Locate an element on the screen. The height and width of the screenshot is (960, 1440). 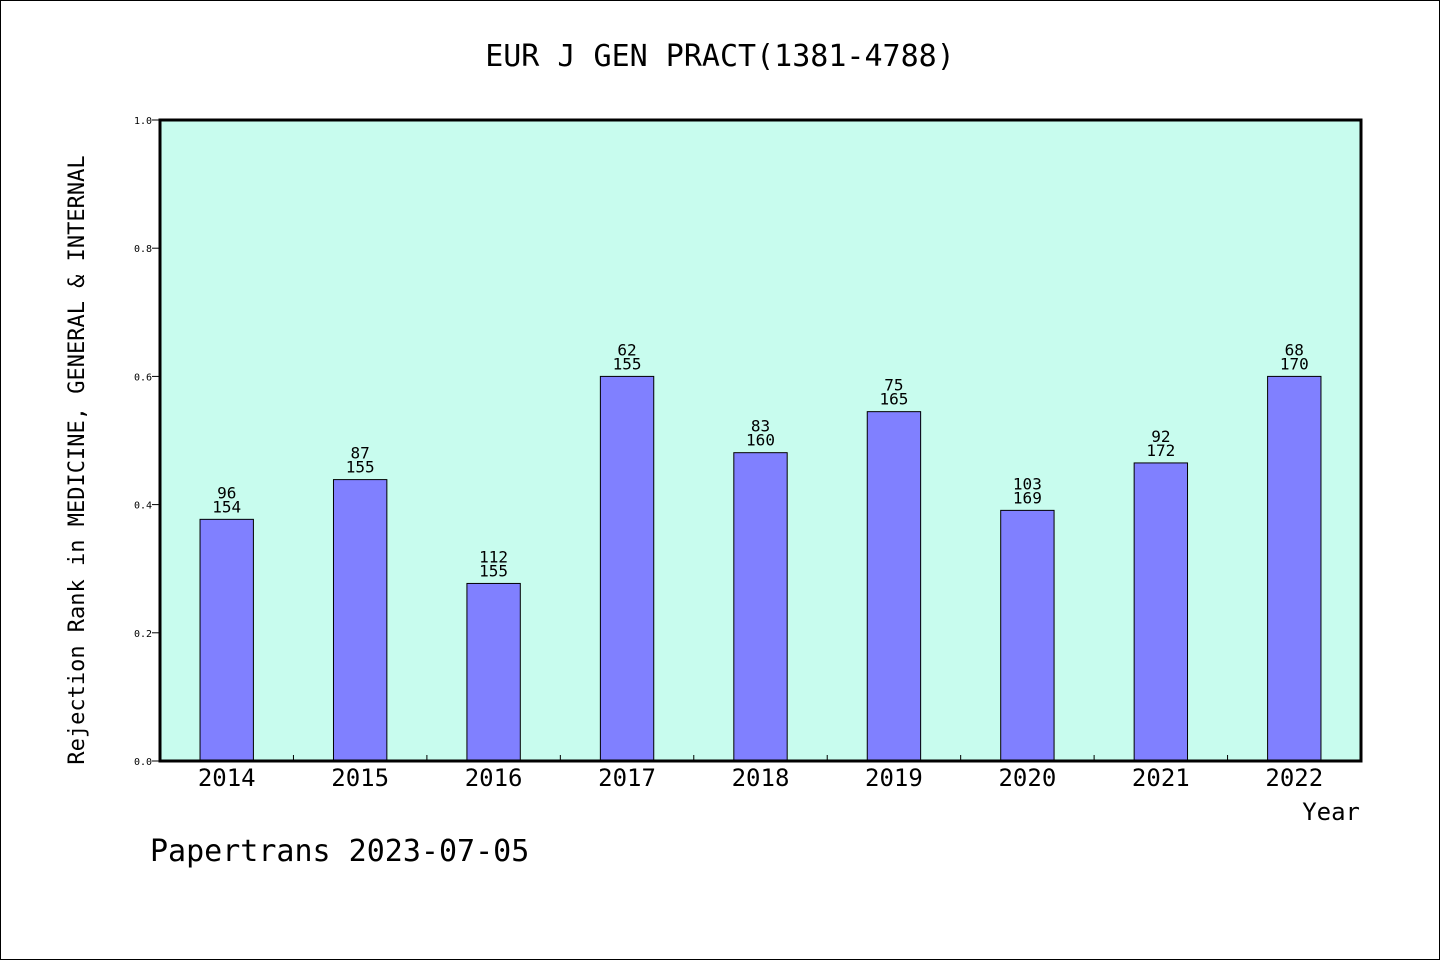
y-tick-label: 0.4 is located at coordinates (143, 506).